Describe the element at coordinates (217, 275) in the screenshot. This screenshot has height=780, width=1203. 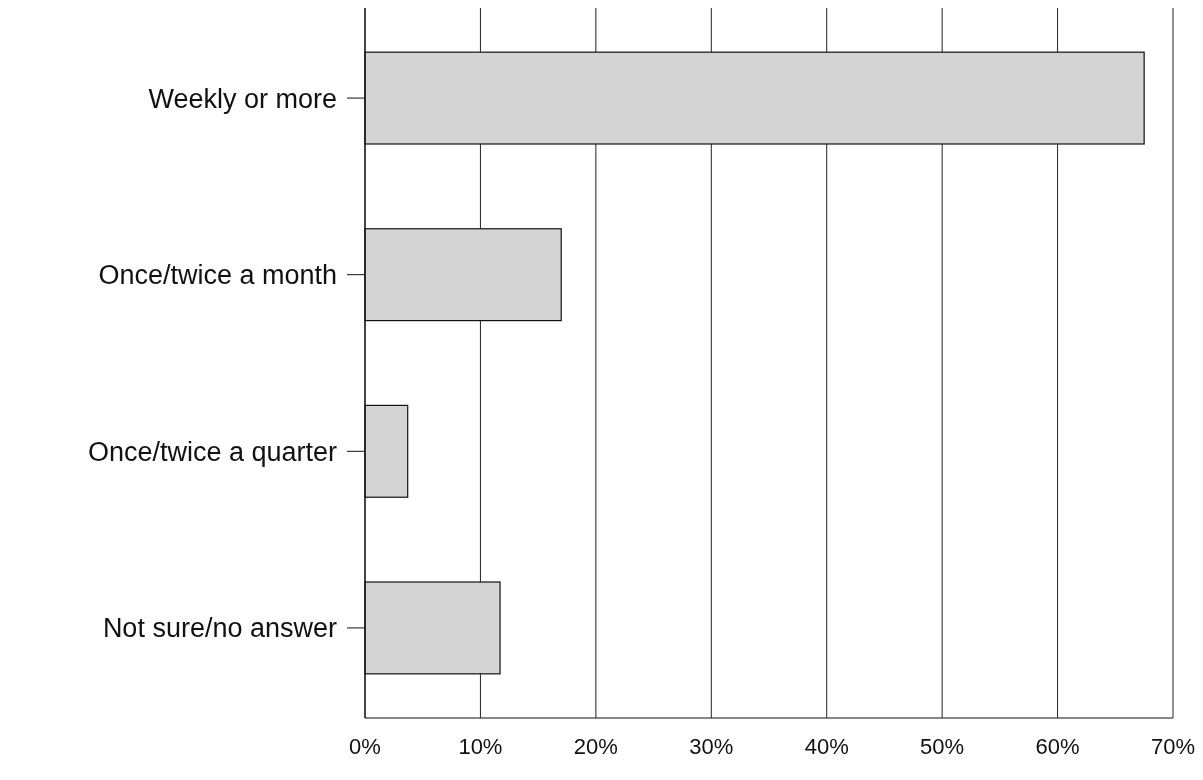
I see `y-tick-label: Once/twice a month` at that location.